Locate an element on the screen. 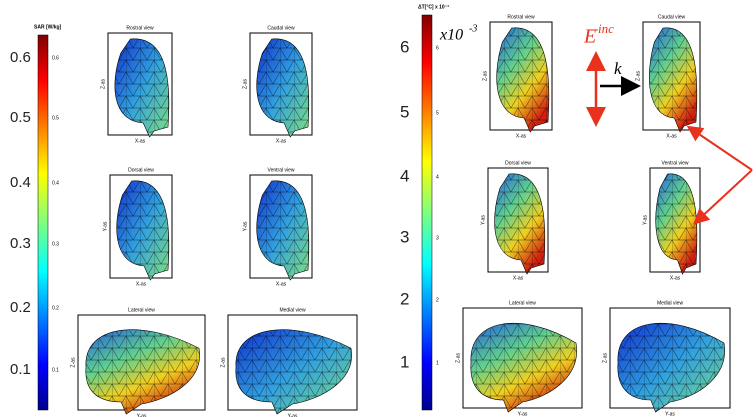 The image size is (756, 417). colorbar-small-tick-label: 0.1 is located at coordinates (55, 370).